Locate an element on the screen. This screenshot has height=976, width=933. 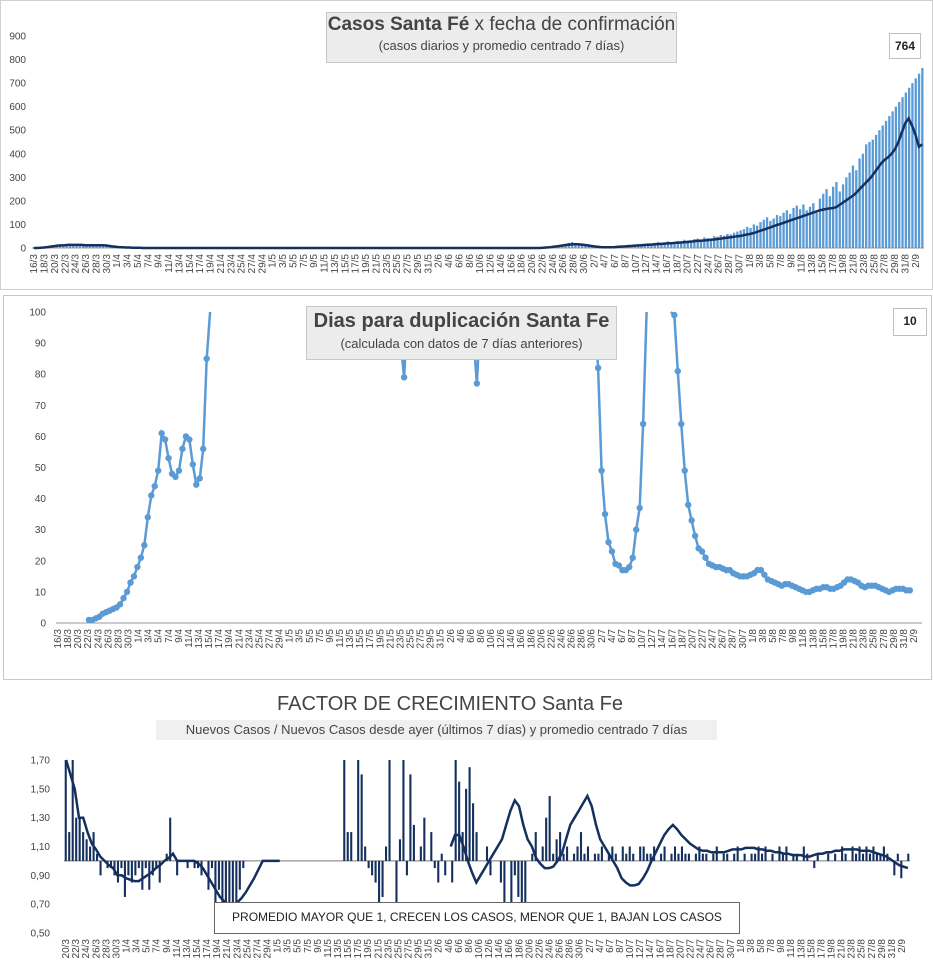
doubling-x-tick-label: 2/6 is located at coordinates (451, 636).